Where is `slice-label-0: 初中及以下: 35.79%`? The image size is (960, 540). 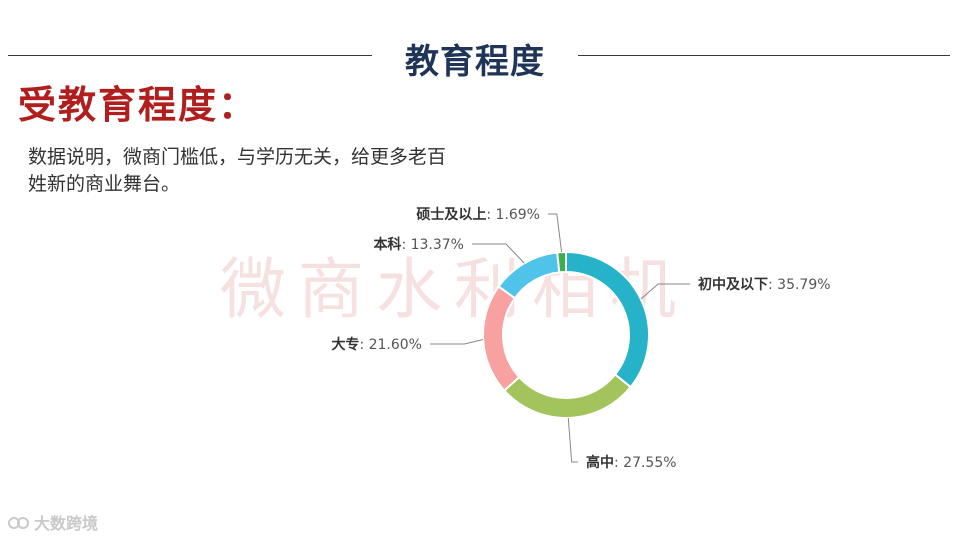 slice-label-0: 初中及以下: 35.79% is located at coordinates (764, 284).